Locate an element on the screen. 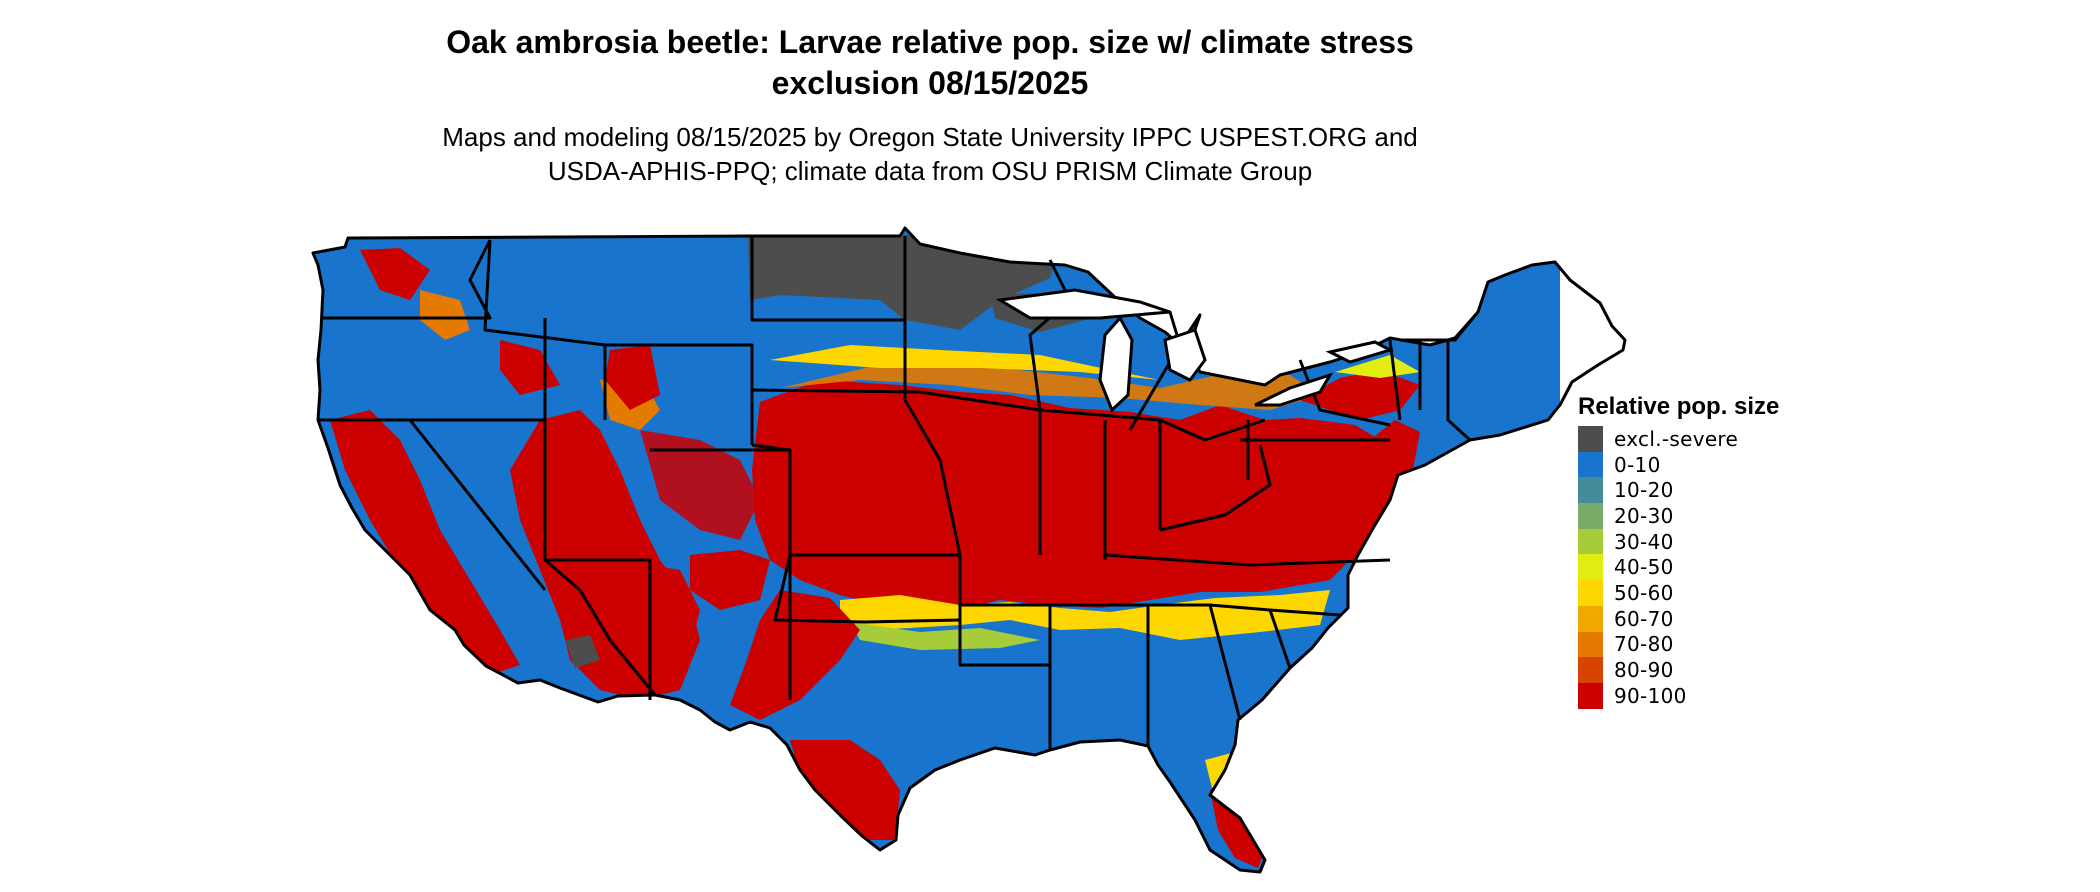 This screenshot has height=892, width=2100. legend-label: 10-20 is located at coordinates (1644, 490).